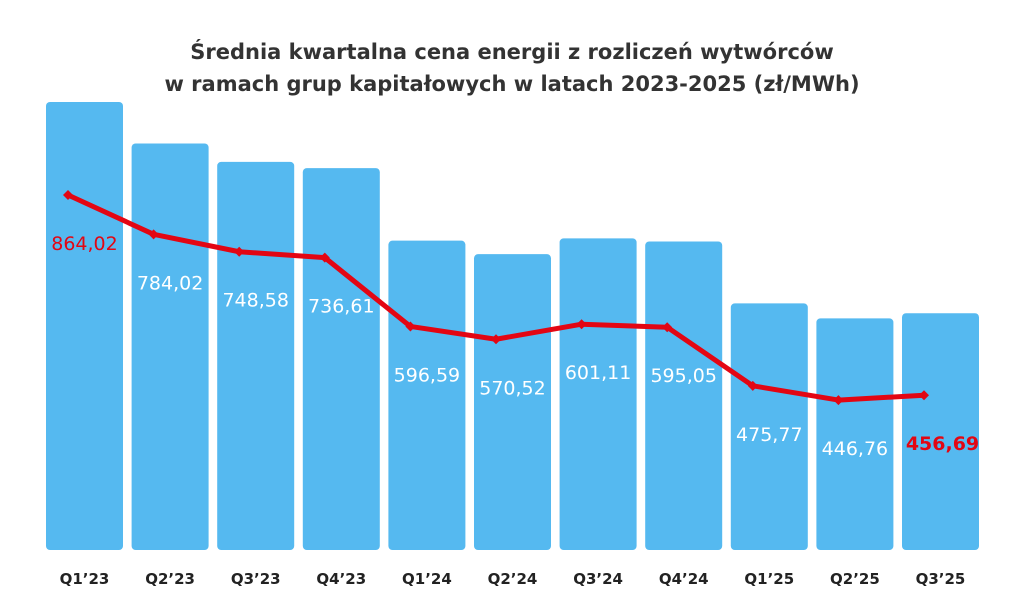 The width and height of the screenshot is (1024, 614). What do you see at coordinates (598, 579) in the screenshot?
I see `x-label-Q3’24: Q3’24` at bounding box center [598, 579].